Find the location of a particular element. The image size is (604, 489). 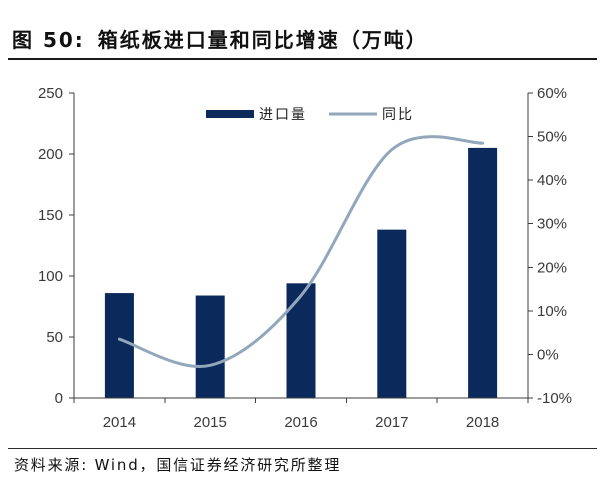

chart-title: 箱纸板进口量和同比增速（万吨） is located at coordinates (262, 40).